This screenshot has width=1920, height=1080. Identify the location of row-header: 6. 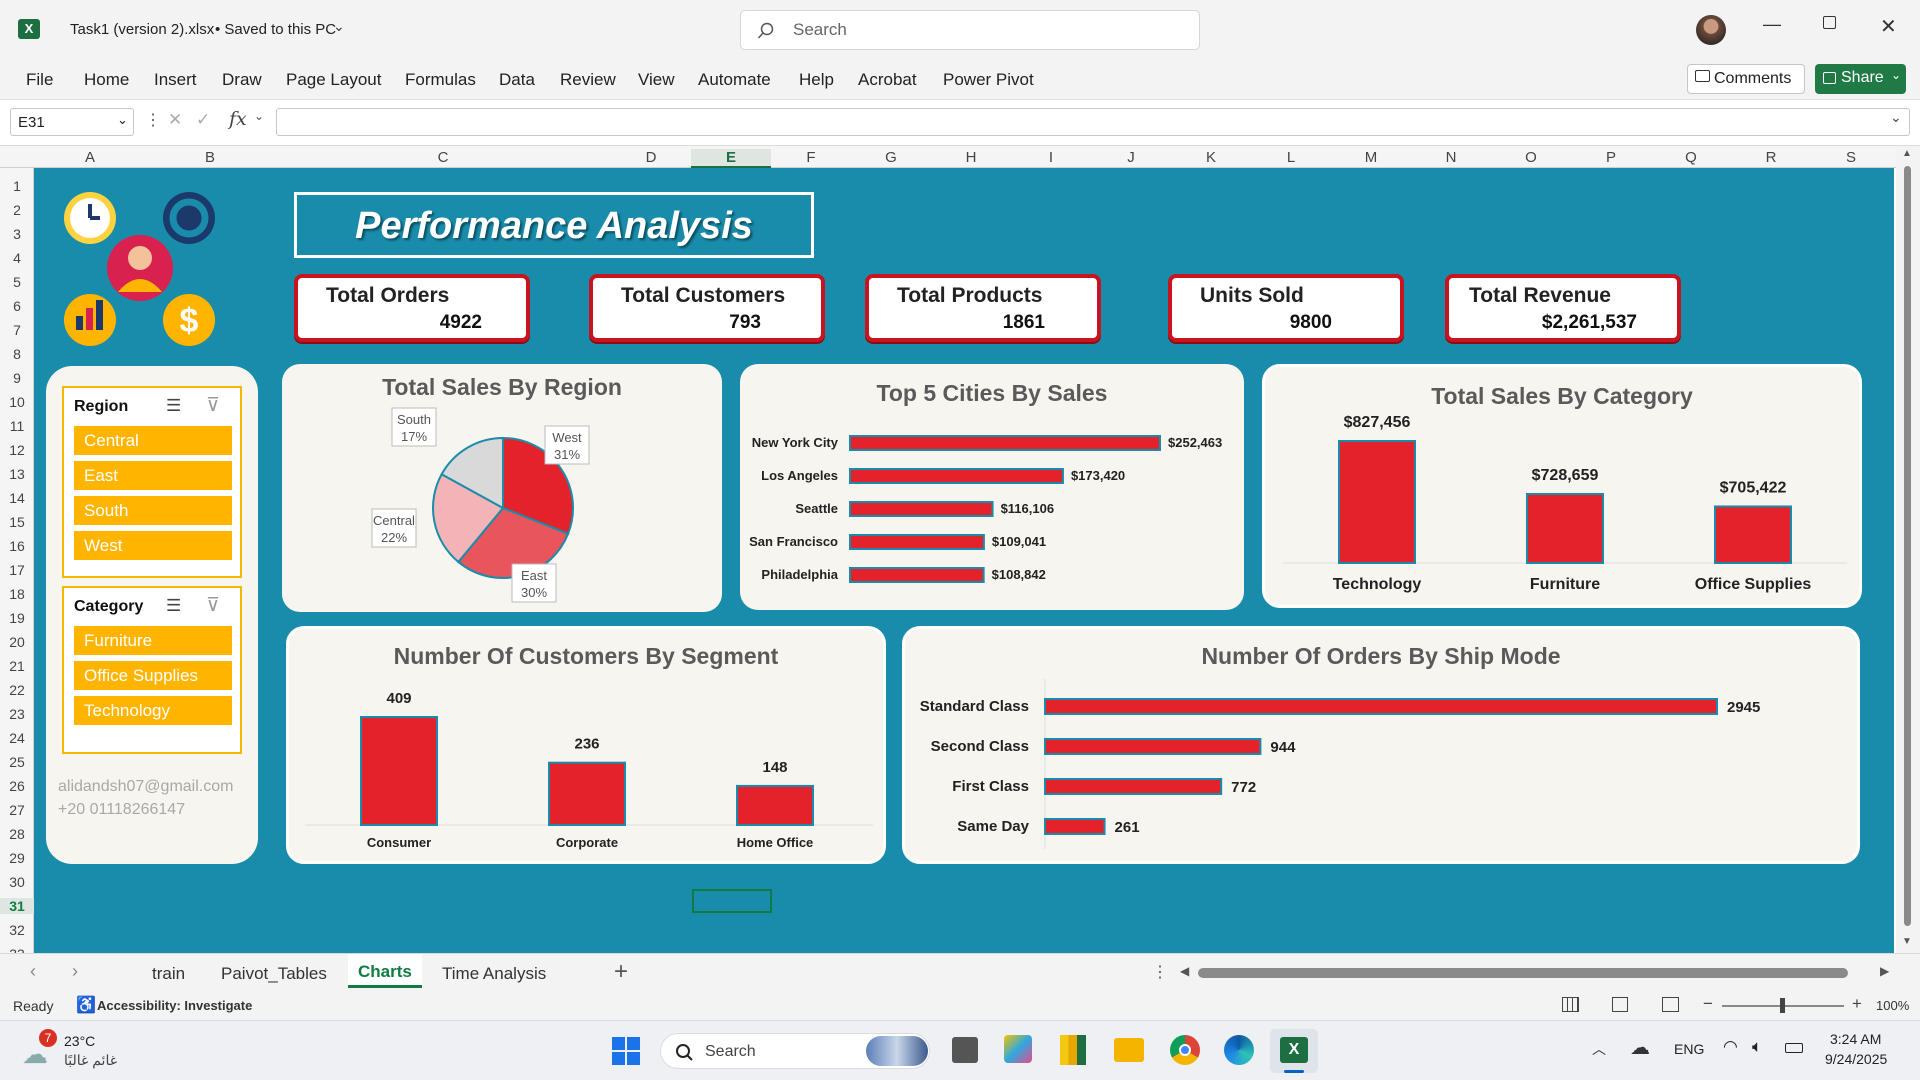
(17, 306).